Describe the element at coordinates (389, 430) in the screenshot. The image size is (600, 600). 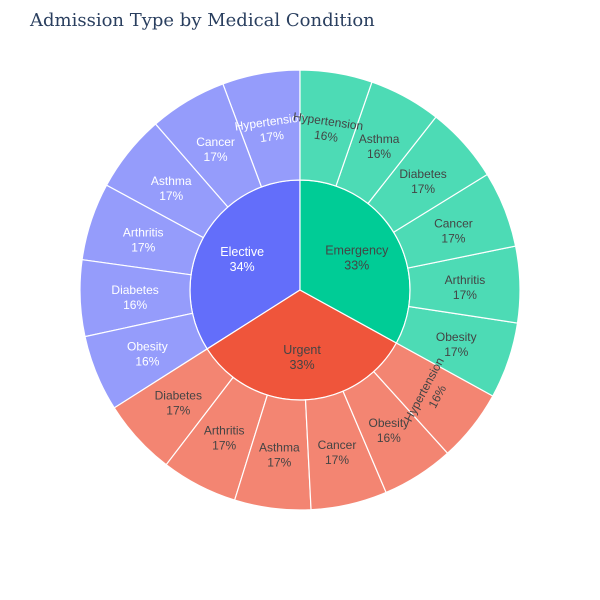
I see `sector-label-urgent-obesity: Obesity 16%` at that location.